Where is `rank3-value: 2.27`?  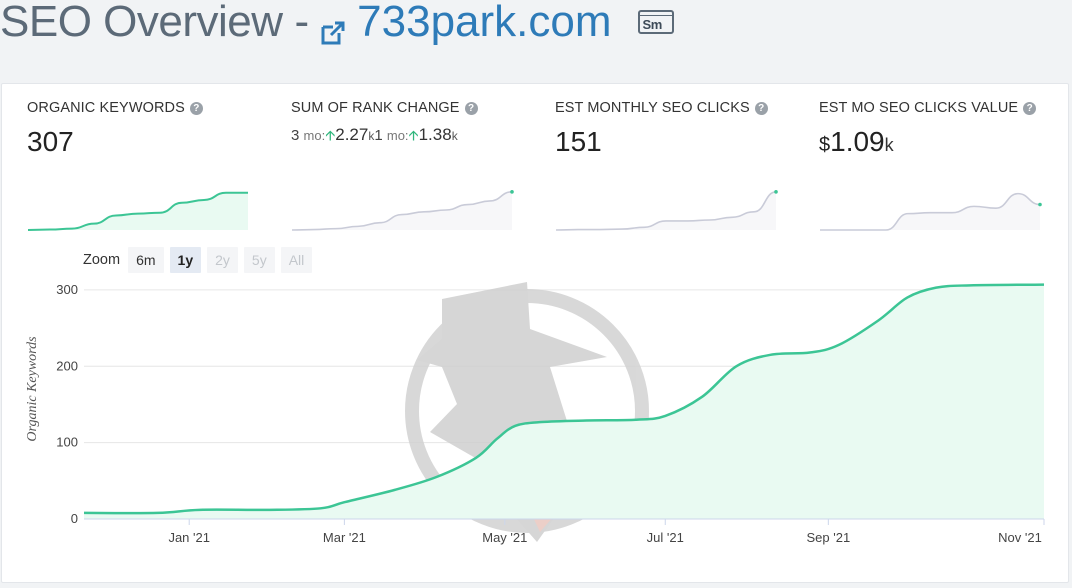 rank3-value: 2.27 is located at coordinates (352, 134).